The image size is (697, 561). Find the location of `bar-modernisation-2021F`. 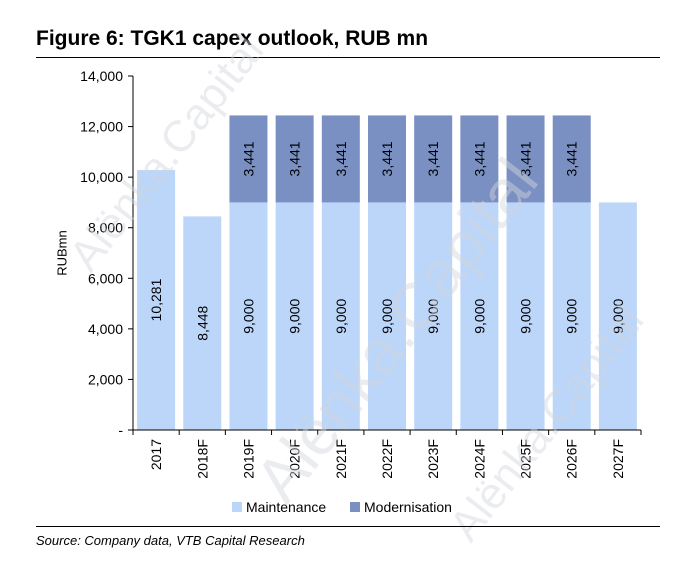

bar-modernisation-2021F is located at coordinates (340, 159).